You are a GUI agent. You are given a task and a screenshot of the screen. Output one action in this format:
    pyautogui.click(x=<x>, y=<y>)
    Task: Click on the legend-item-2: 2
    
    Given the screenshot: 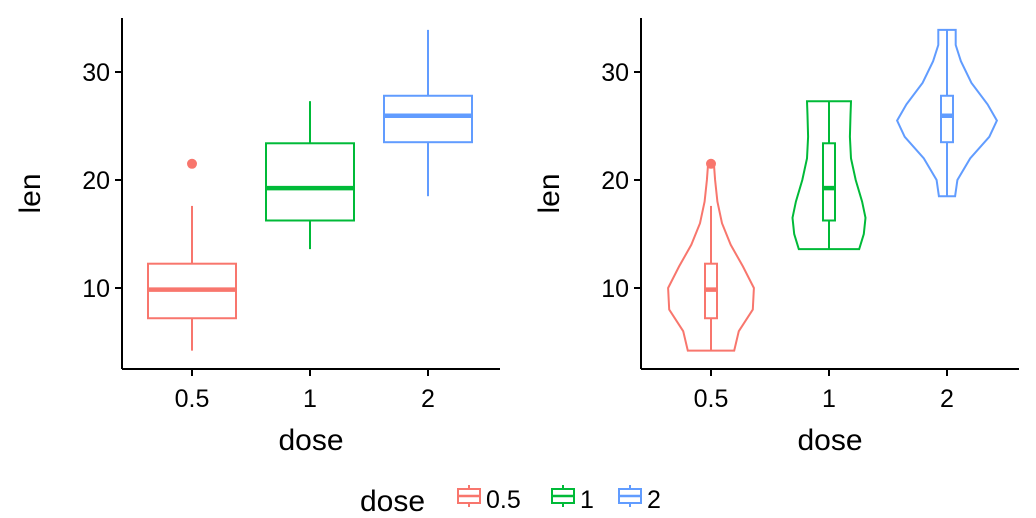 What is the action you would take?
    pyautogui.click(x=639, y=499)
    